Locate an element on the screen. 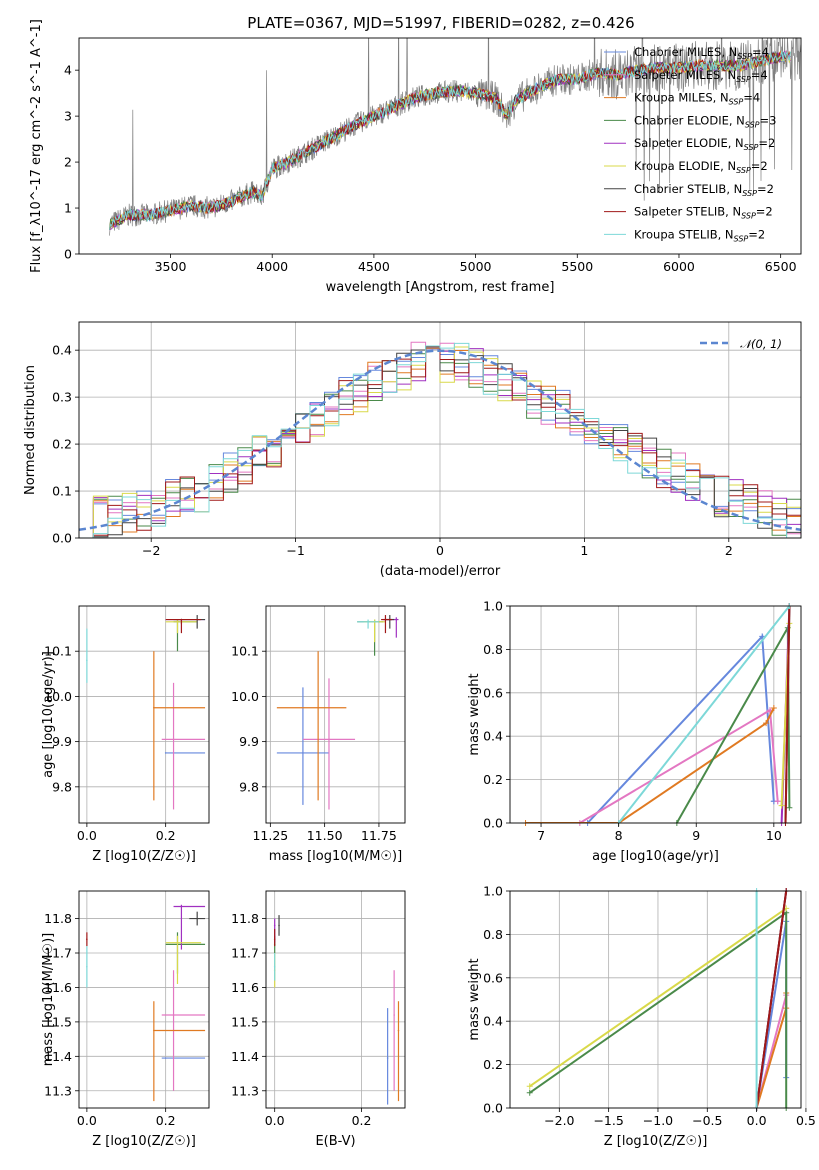 This screenshot has height=1170, width=819. y-axis-label: age [log10(age/yr)] is located at coordinates (48, 714).